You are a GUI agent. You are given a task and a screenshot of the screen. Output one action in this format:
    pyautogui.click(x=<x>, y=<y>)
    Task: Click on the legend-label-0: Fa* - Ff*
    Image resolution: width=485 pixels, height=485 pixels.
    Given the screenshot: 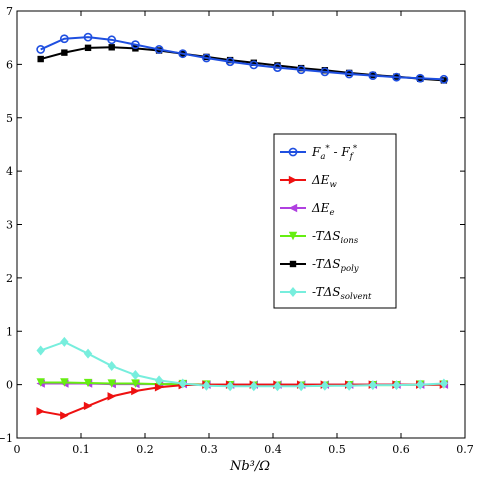 What is the action you would take?
    pyautogui.click(x=334, y=153)
    